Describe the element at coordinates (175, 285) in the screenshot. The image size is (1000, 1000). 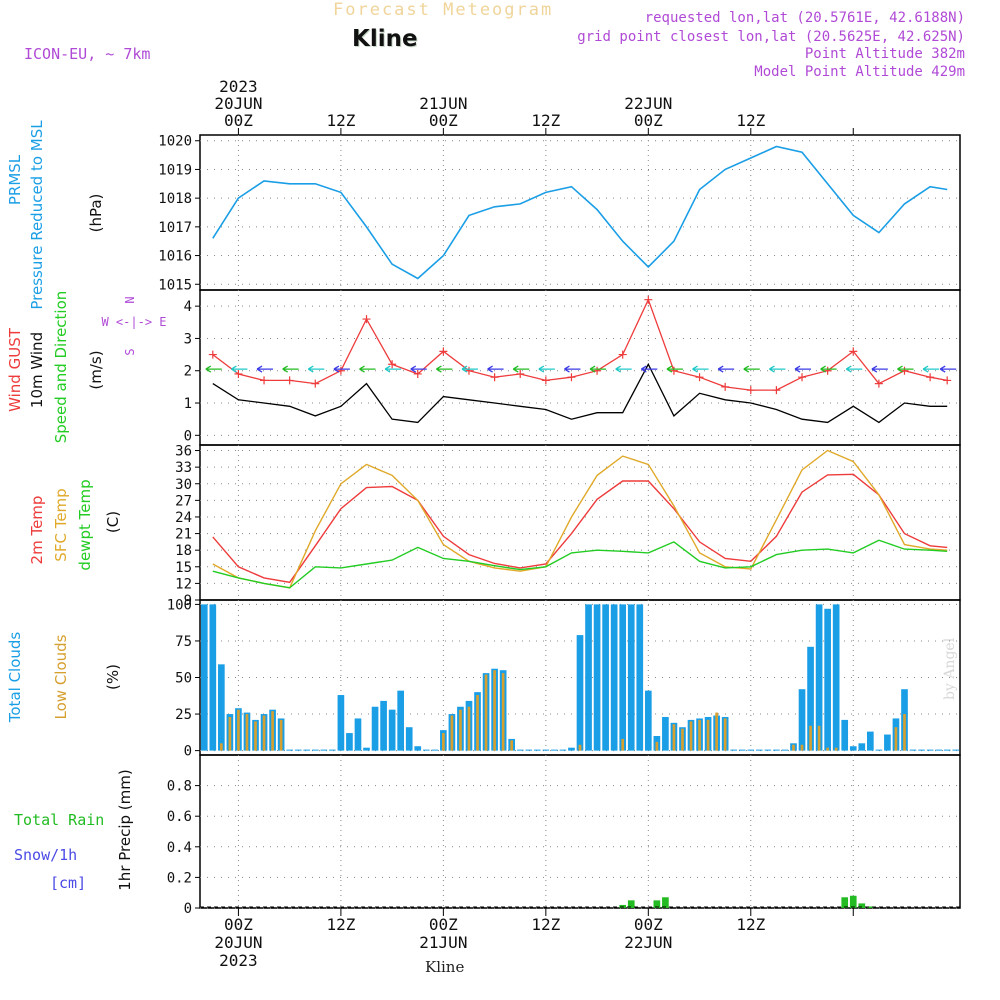
I see `y-tick-label: 1015` at that location.